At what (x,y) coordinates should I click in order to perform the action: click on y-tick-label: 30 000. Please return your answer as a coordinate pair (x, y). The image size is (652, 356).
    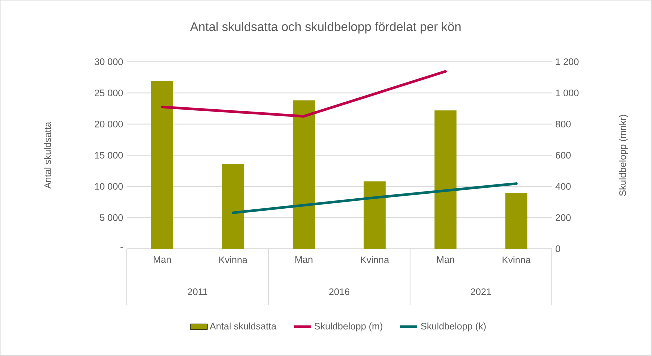
    Looking at the image, I should click on (109, 62).